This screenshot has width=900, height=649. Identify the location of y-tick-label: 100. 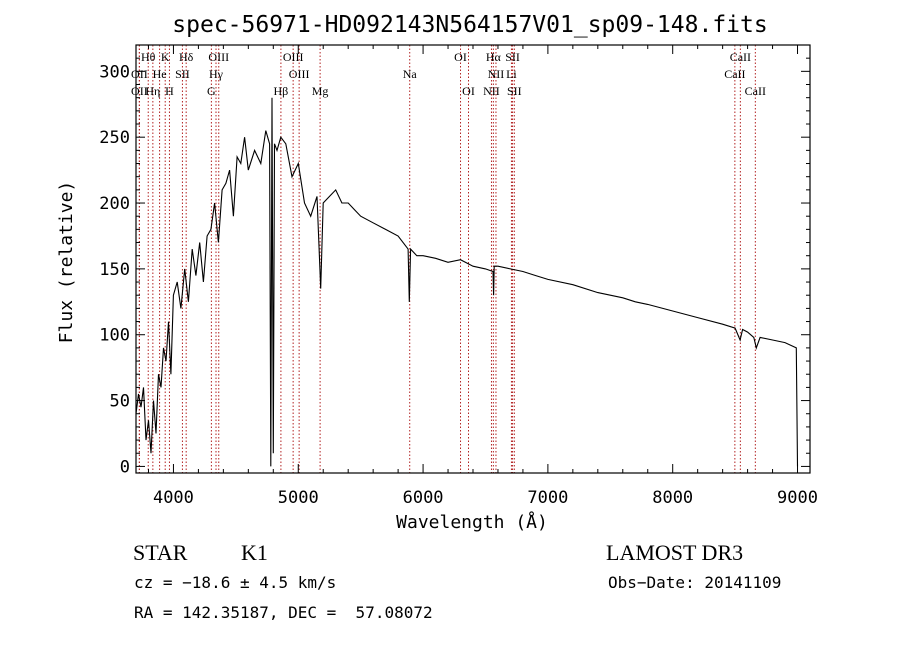
(114, 336).